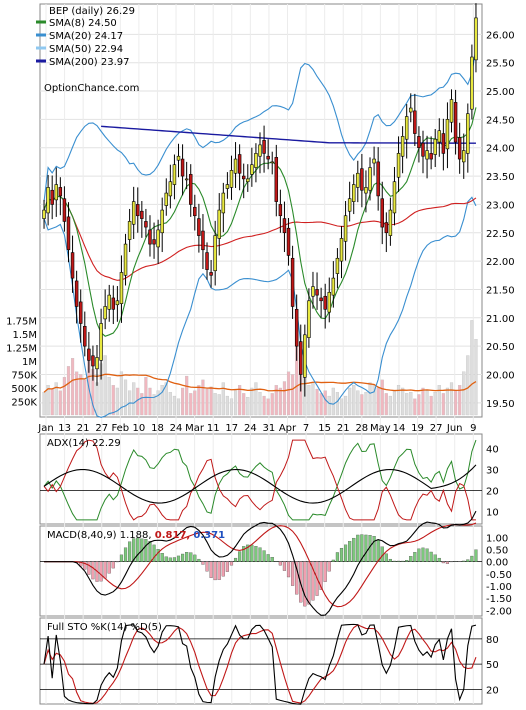 The image size is (526, 710). What do you see at coordinates (250, 428) in the screenshot?
I see `x-axis-label: 24` at bounding box center [250, 428].